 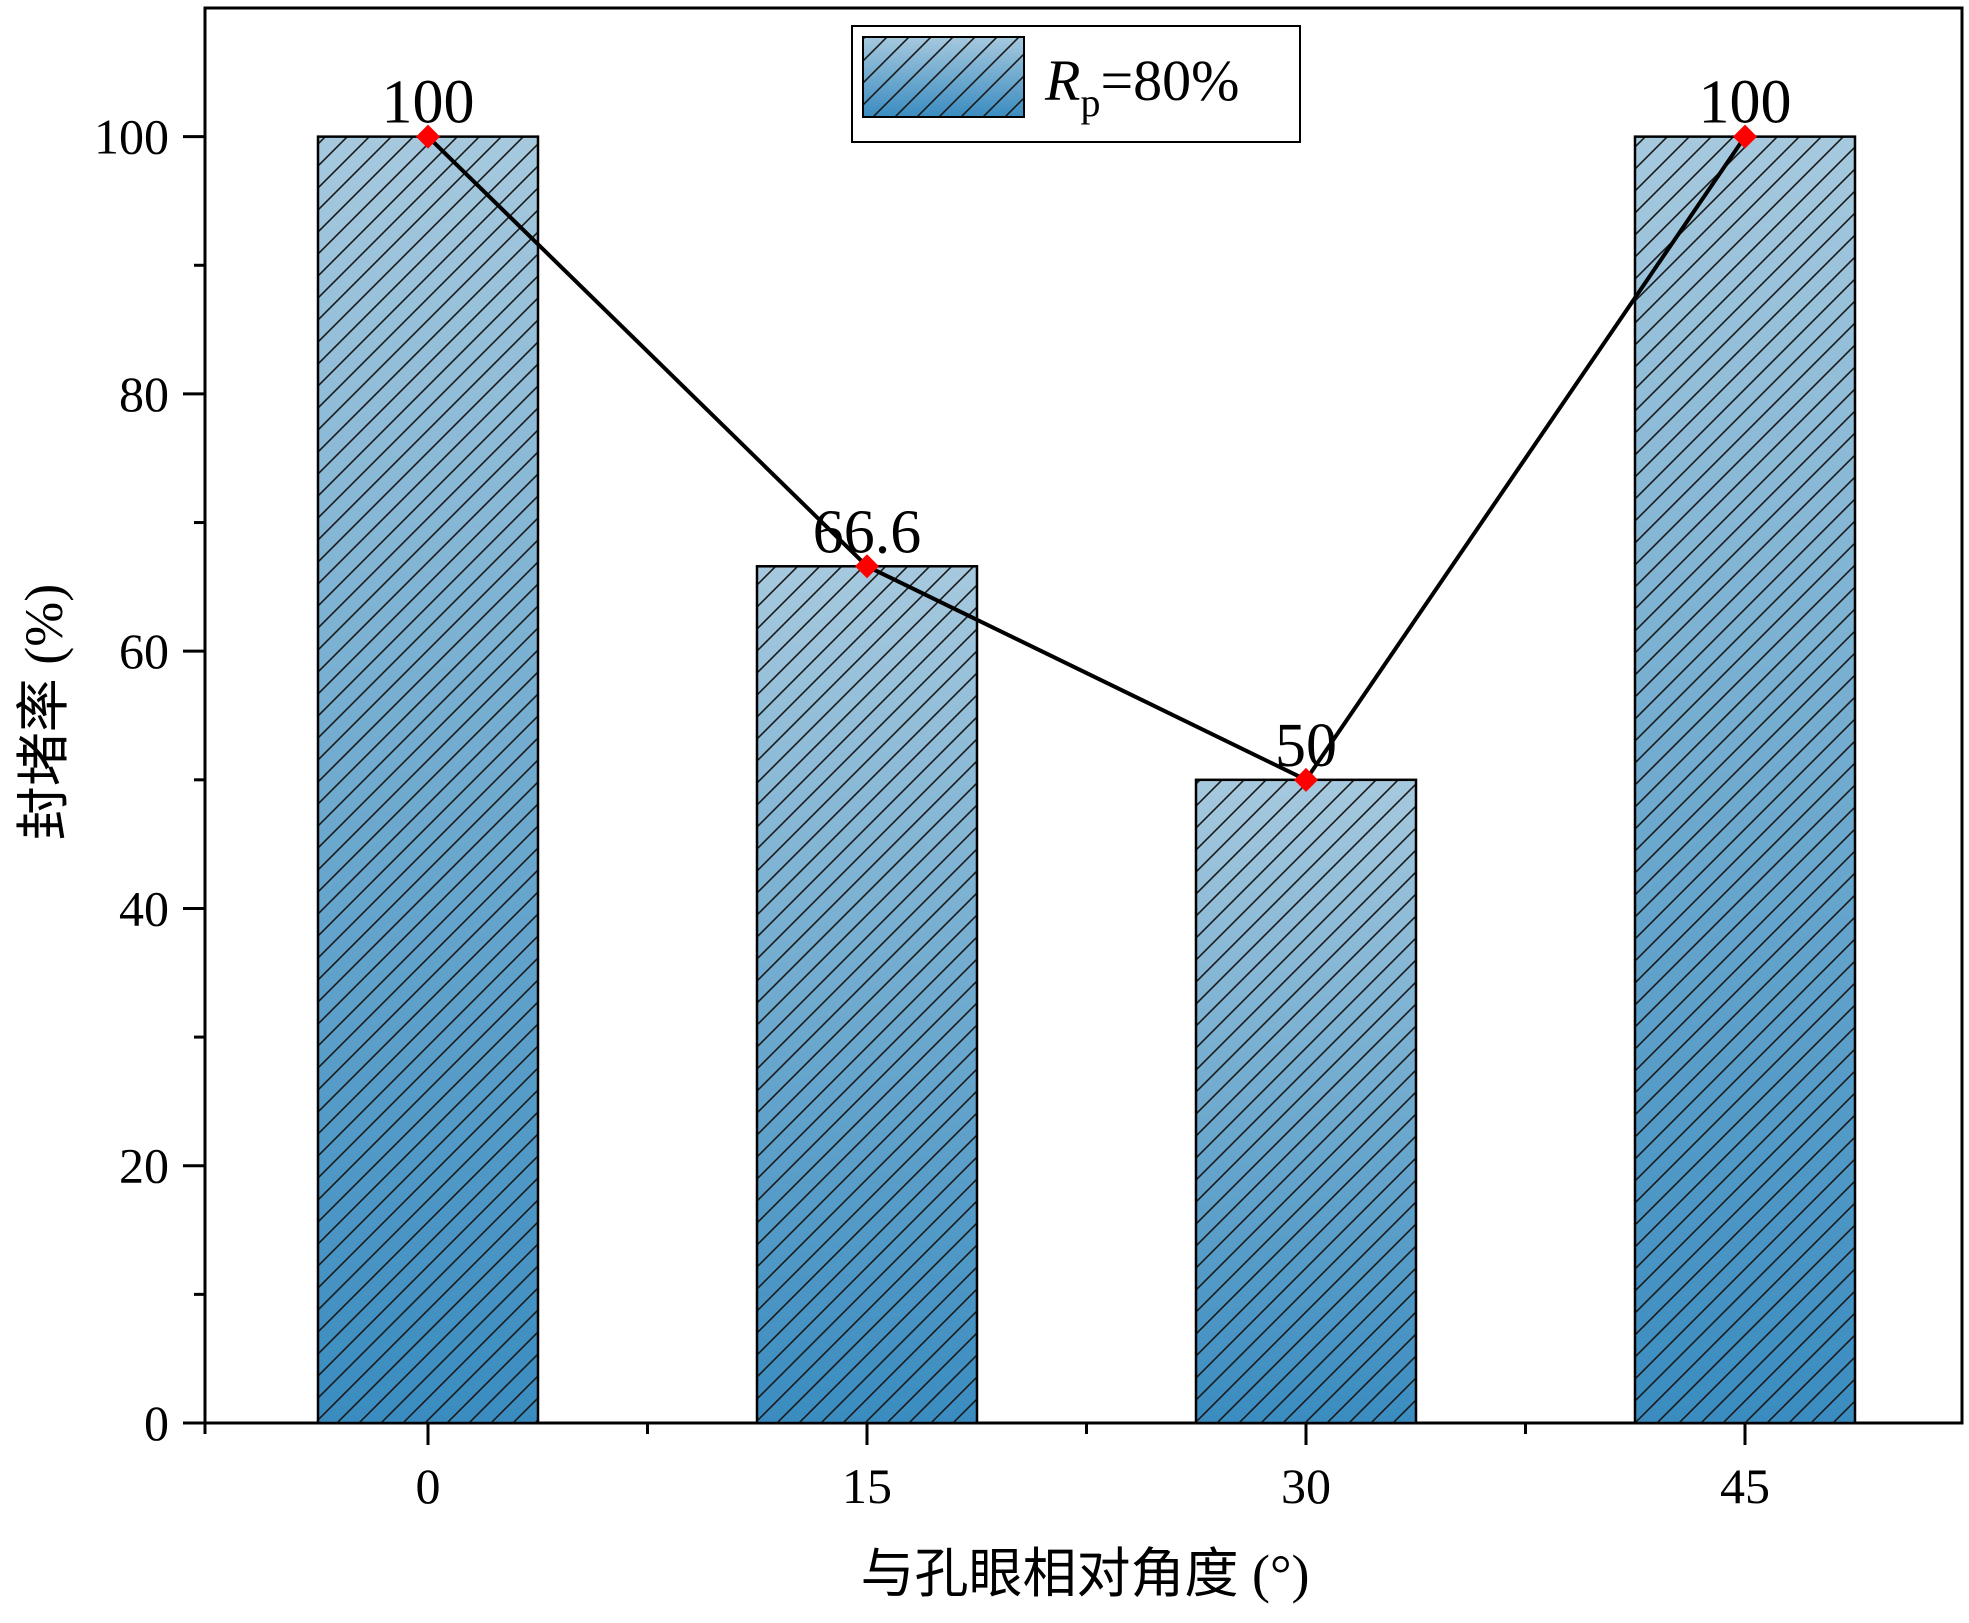 I want to click on legend-subscript: p, so click(x=1090, y=102).